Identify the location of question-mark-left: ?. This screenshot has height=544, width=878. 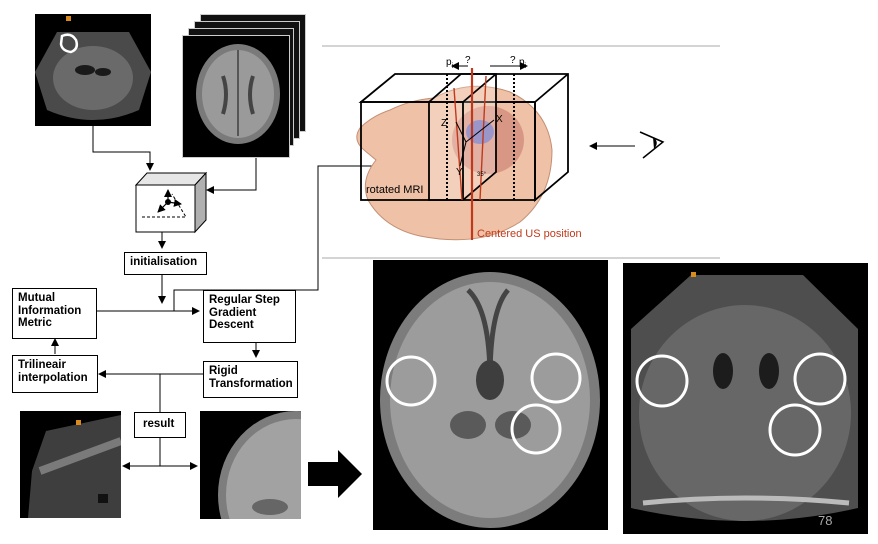
(468, 60).